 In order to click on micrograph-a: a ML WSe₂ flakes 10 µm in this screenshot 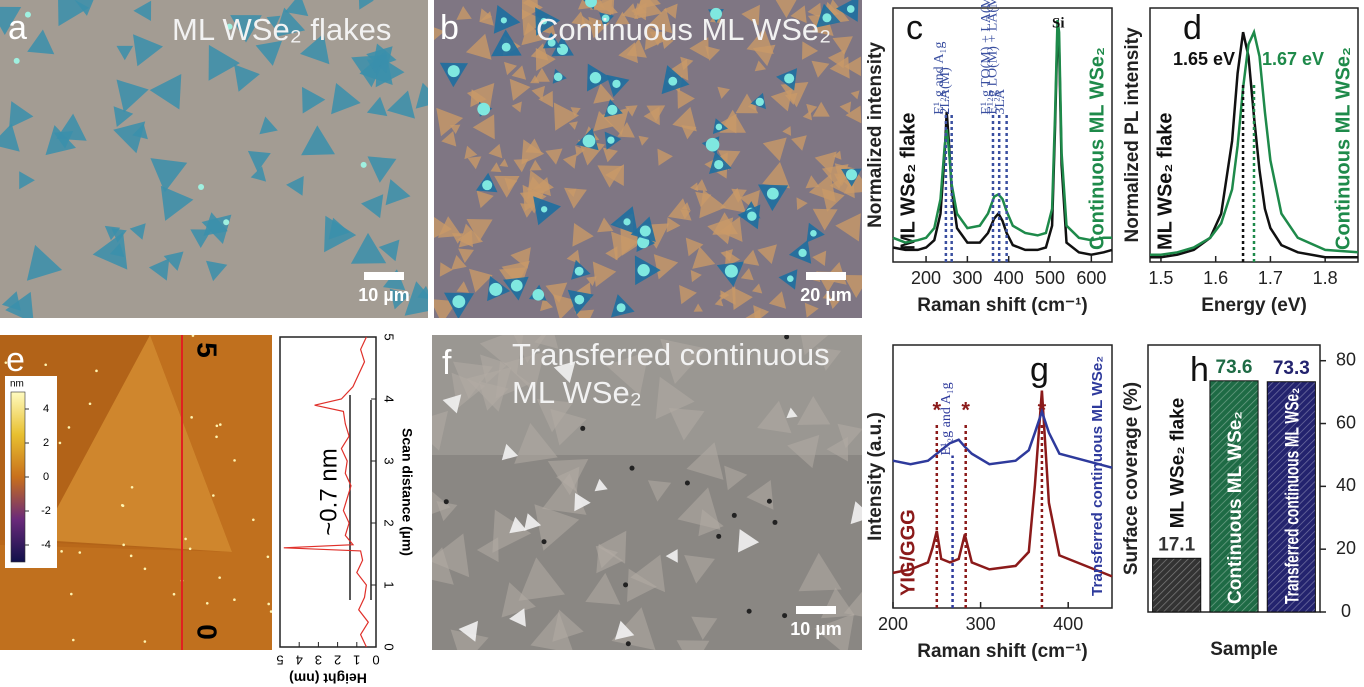, I will do `click(214, 159)`.